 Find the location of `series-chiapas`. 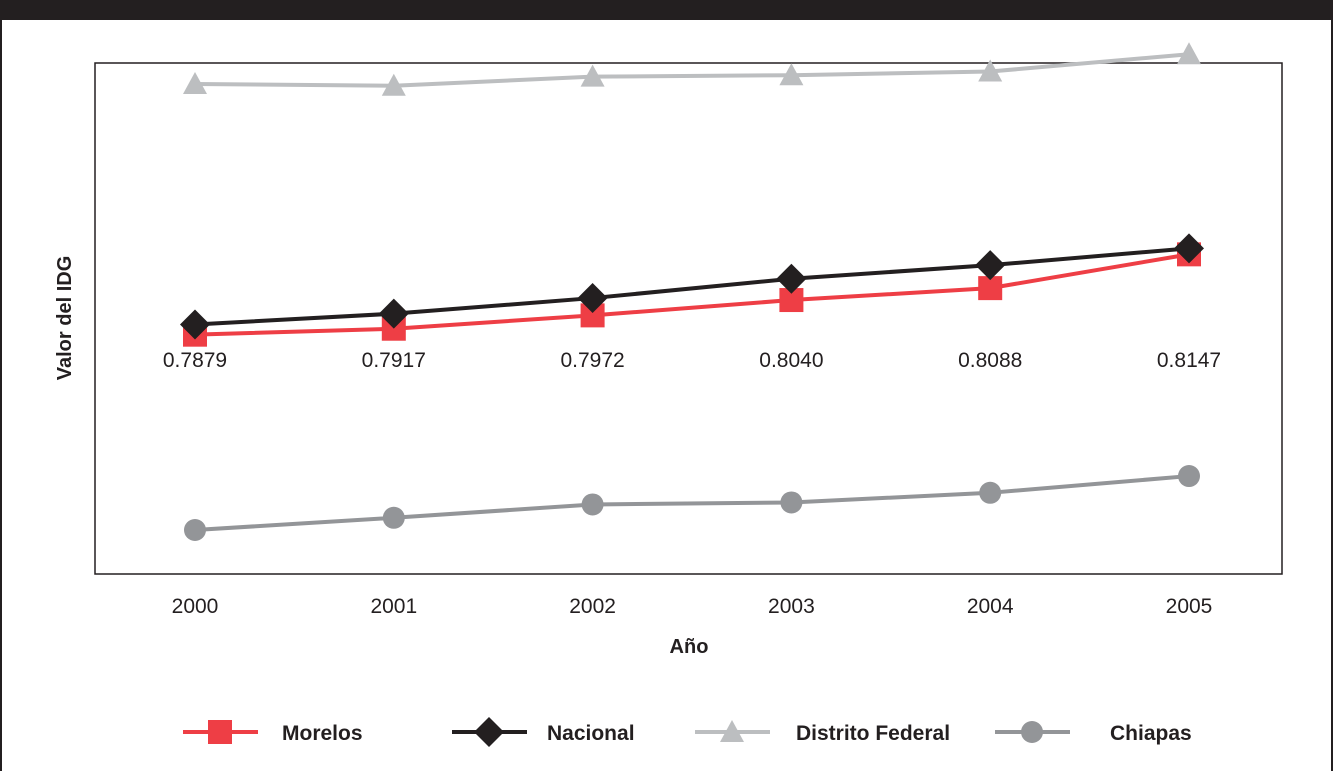

series-chiapas is located at coordinates (692, 503).